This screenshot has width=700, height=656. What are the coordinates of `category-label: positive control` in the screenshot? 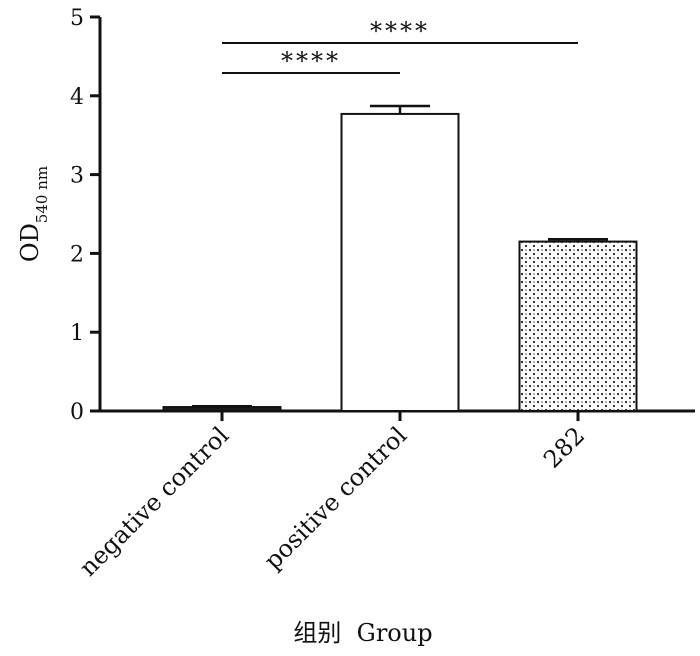 It's located at (336, 498).